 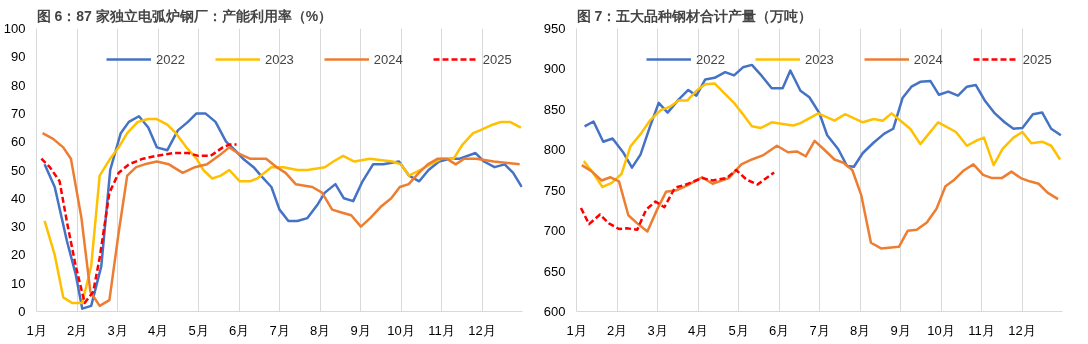 What do you see at coordinates (554, 150) in the screenshot?
I see `y-tick-label: 800` at bounding box center [554, 150].